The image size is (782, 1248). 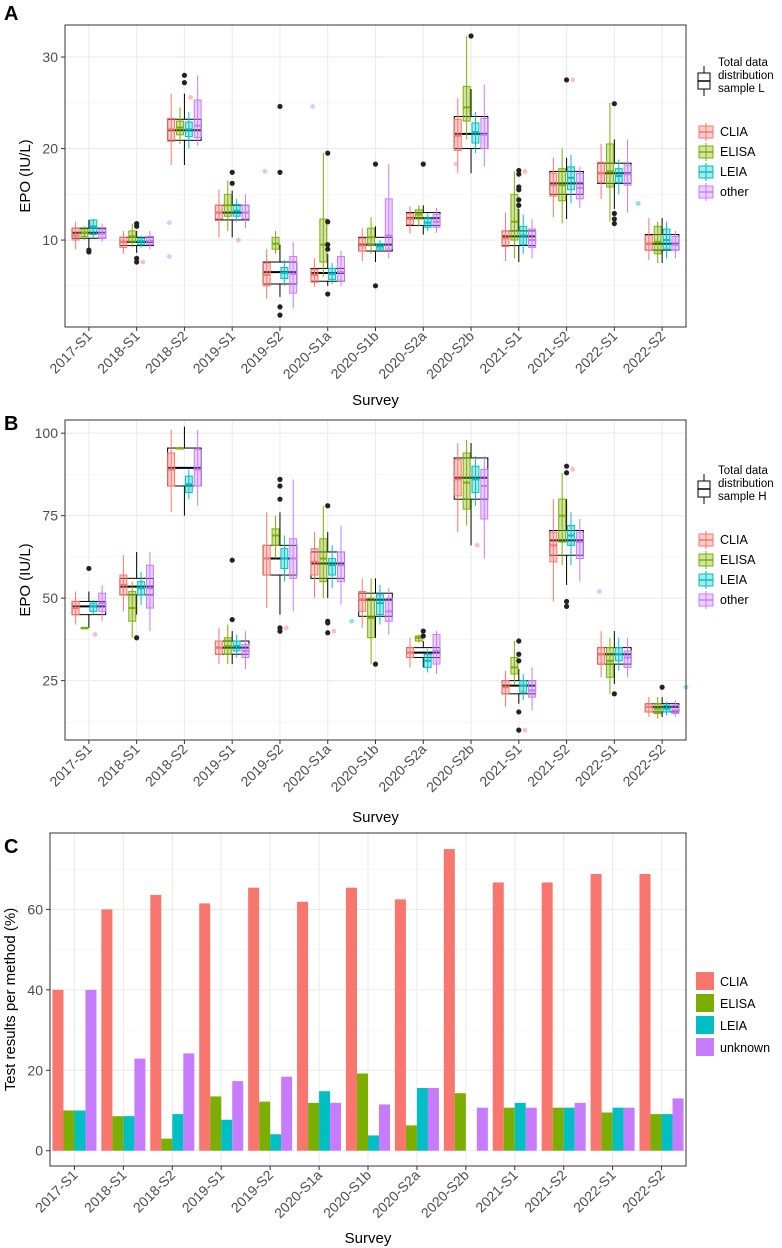 I want to click on x-tick-label: 2020-S2b, so click(x=450, y=355).